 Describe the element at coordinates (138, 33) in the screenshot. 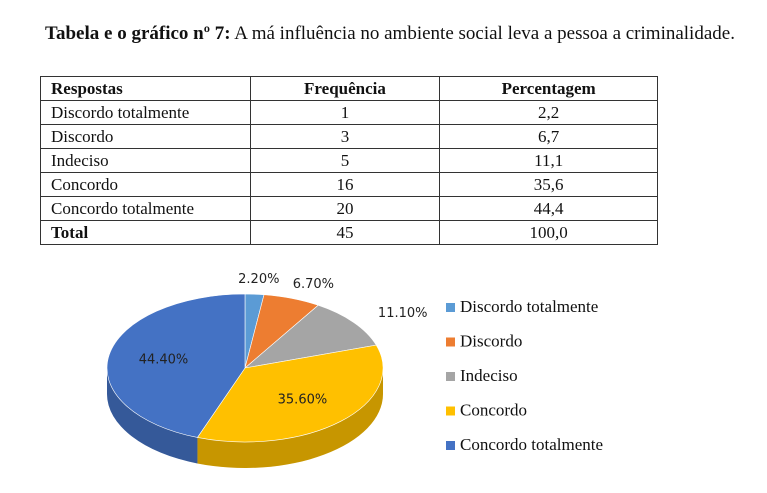

I see `title-label: Tabela e o gráfico nº 7:` at that location.